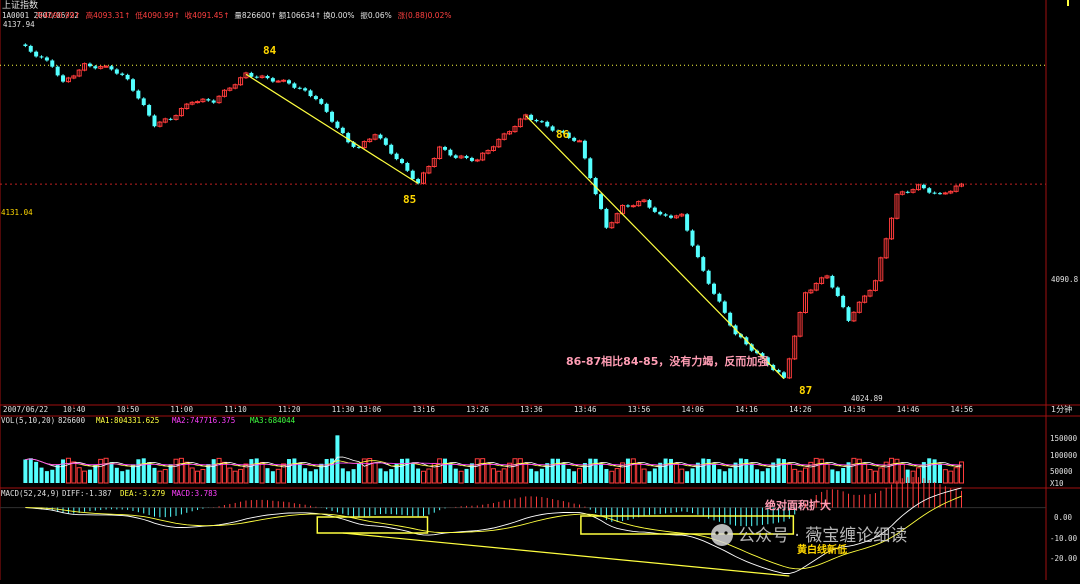 The height and width of the screenshot is (584, 1080). I want to click on macd-dea-line, so click(493, 532).